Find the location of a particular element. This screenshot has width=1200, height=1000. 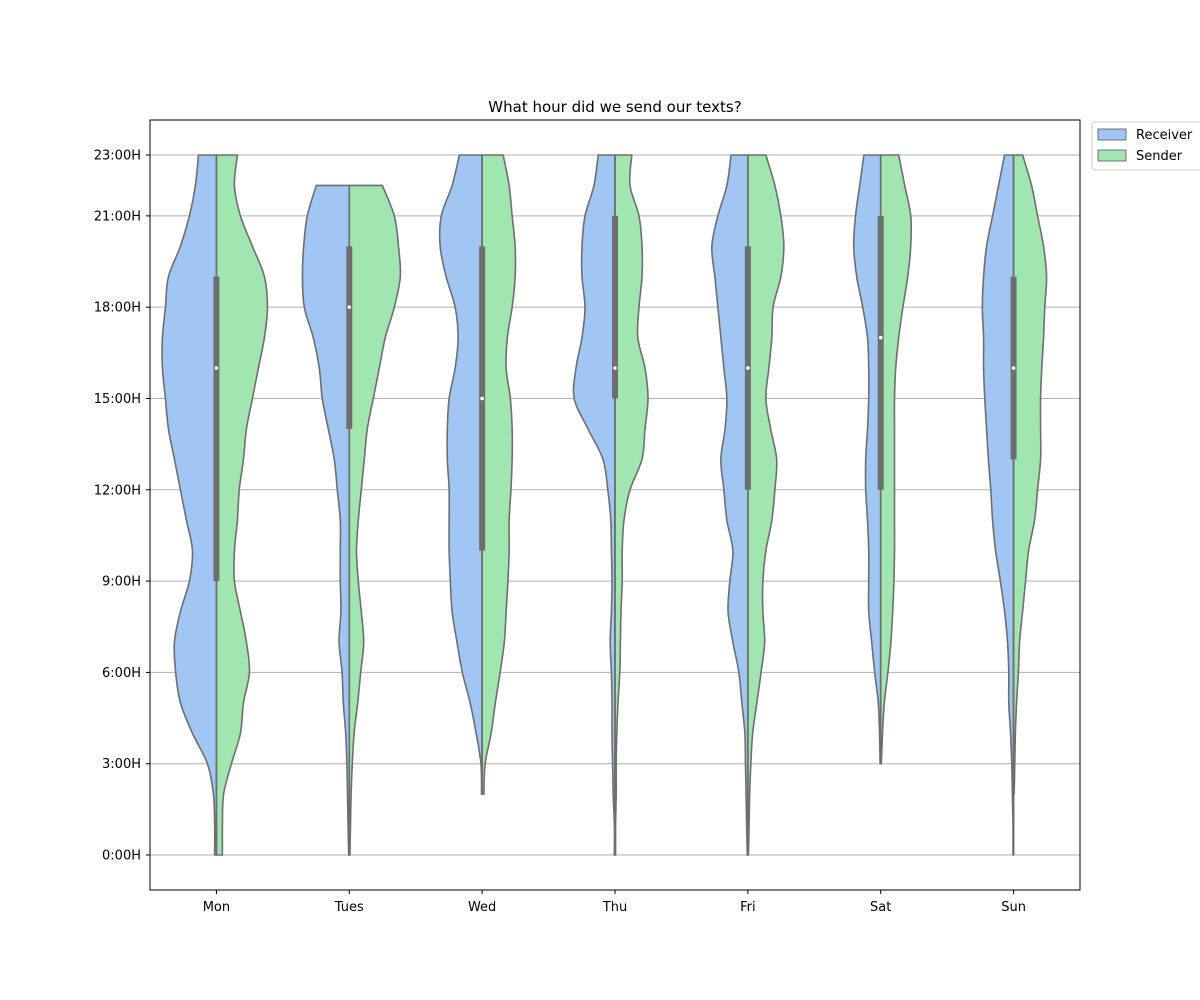

y-tick-label: 21:00H is located at coordinates (117, 216).